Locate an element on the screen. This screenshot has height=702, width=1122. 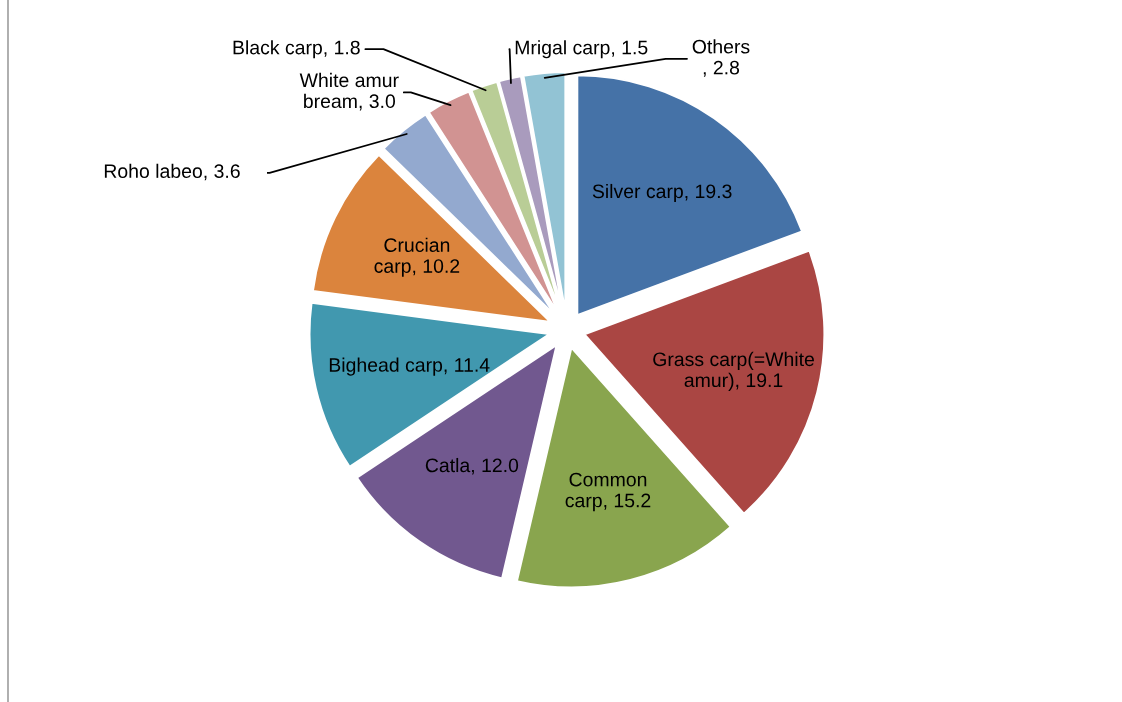
slice-label: Others is located at coordinates (721, 46).